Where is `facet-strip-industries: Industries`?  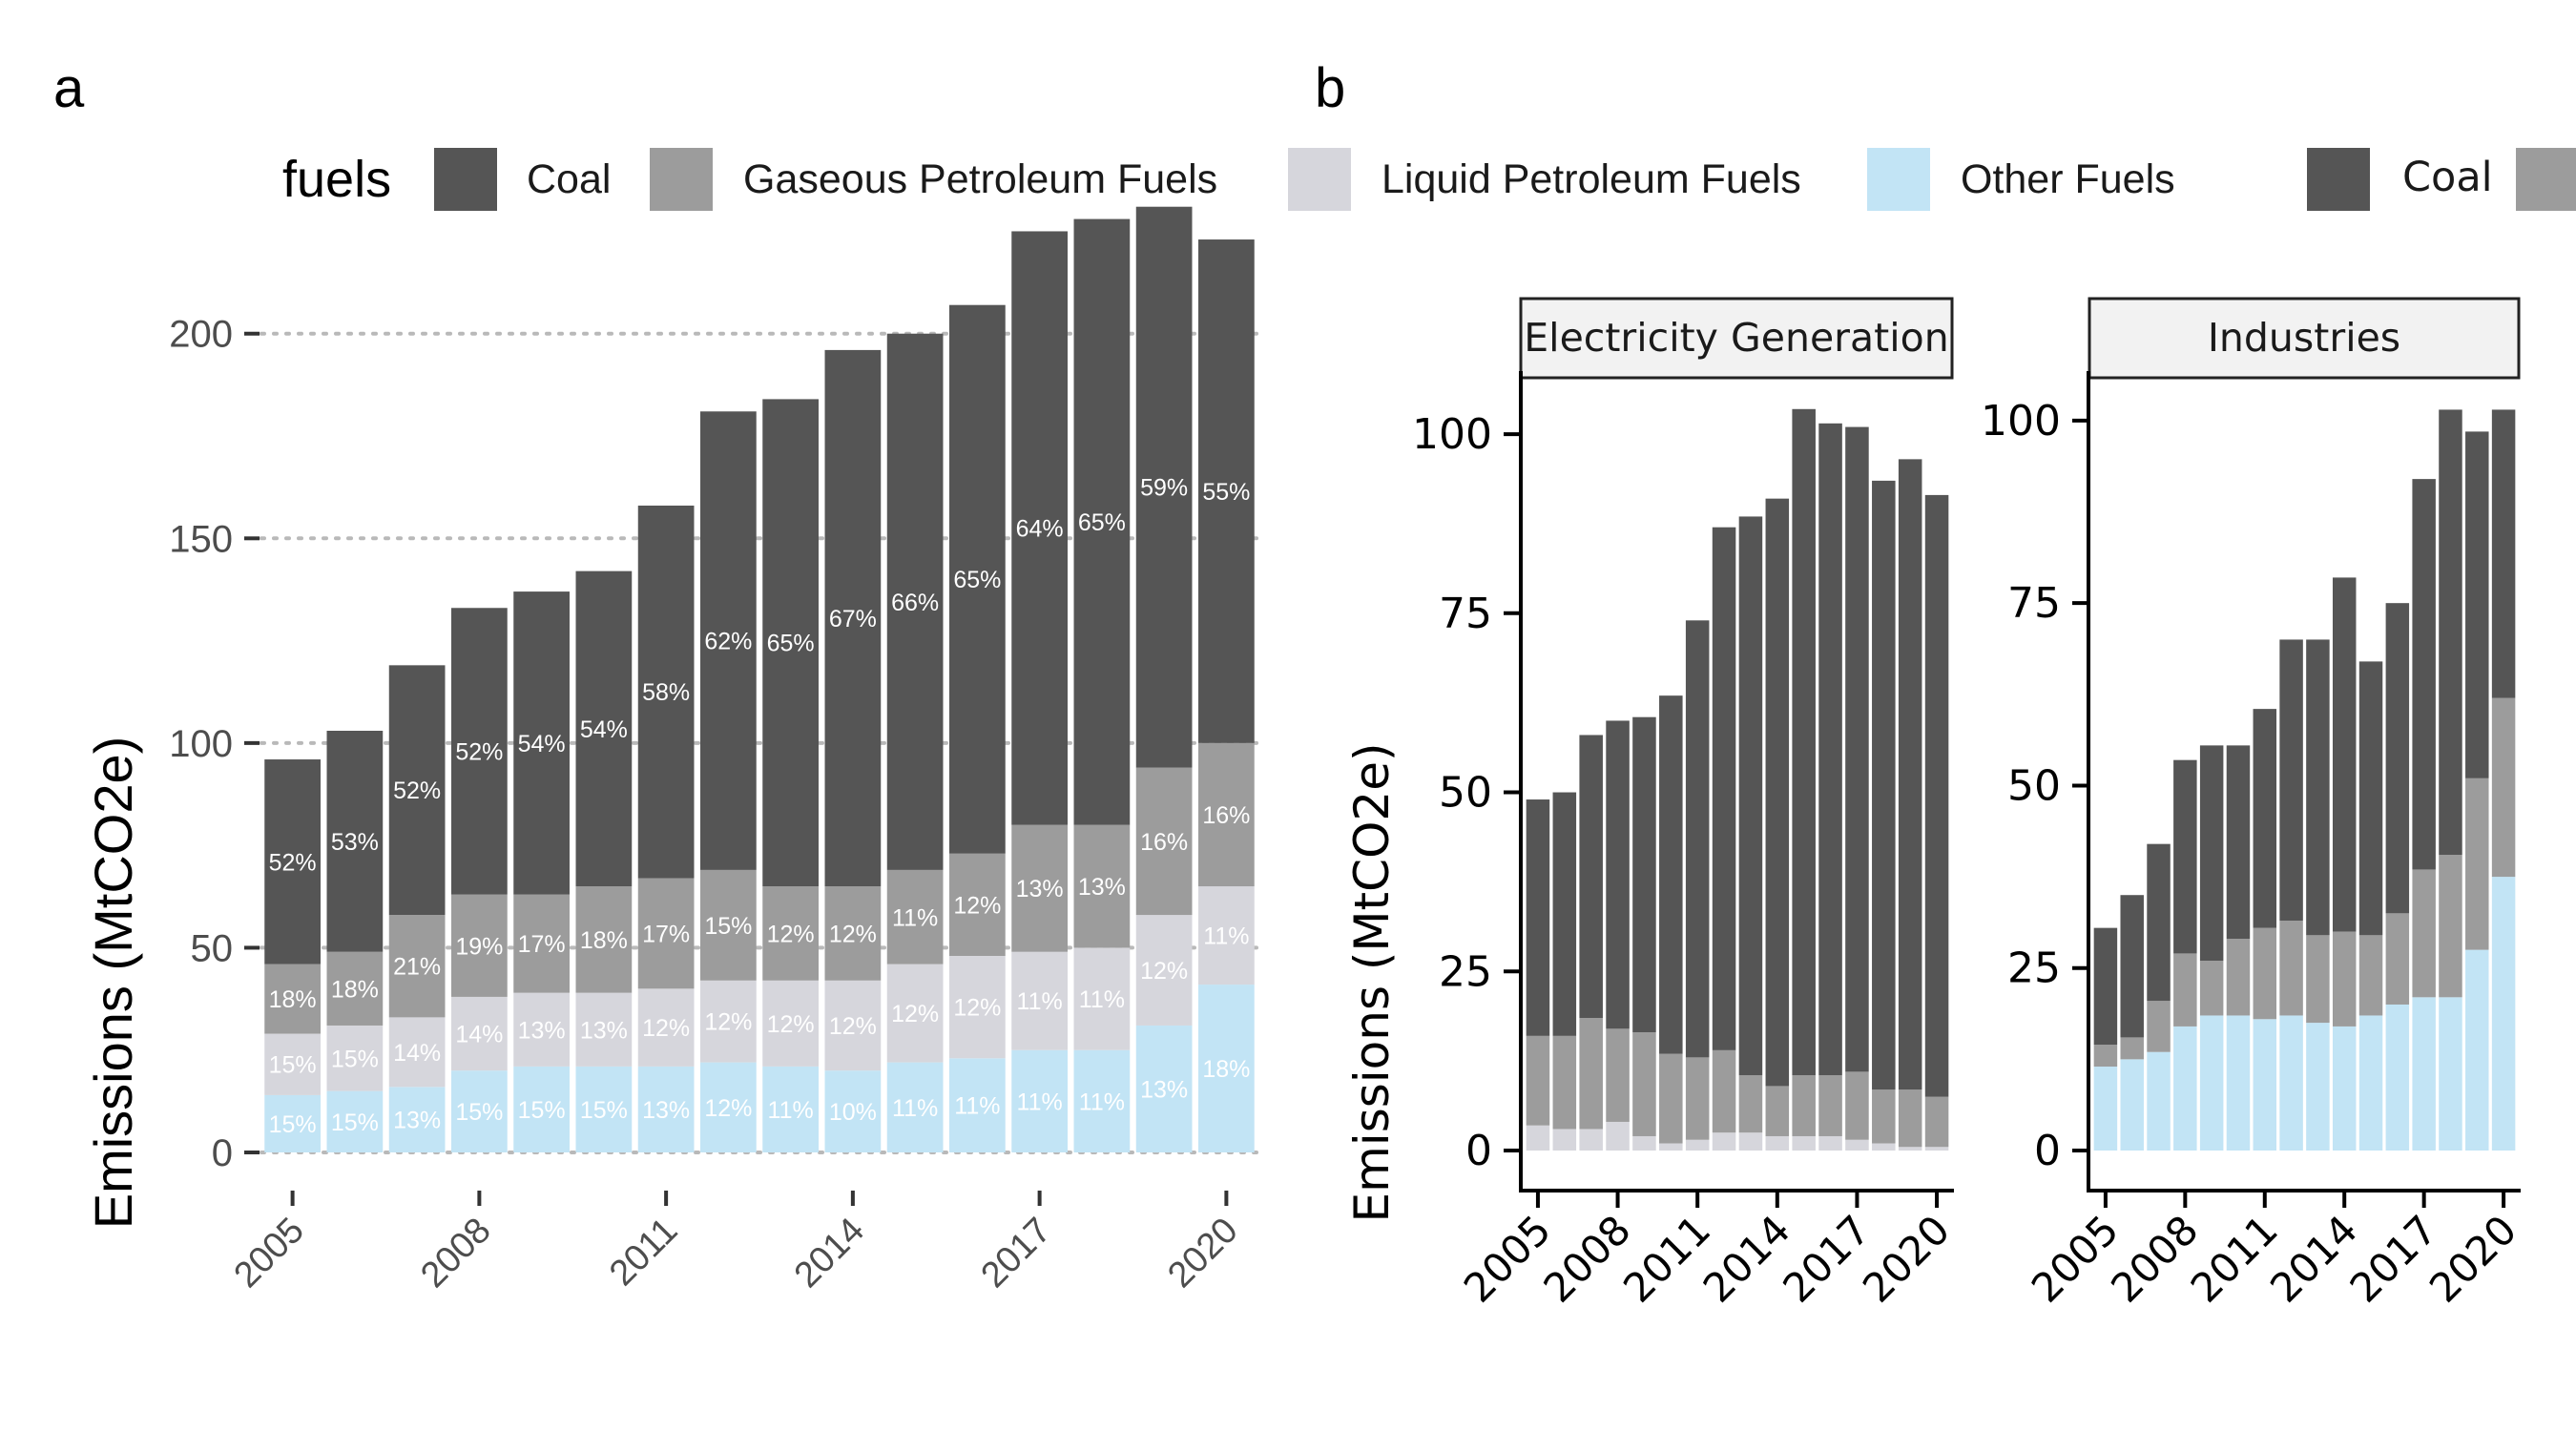
facet-strip-industries: Industries is located at coordinates (2304, 338).